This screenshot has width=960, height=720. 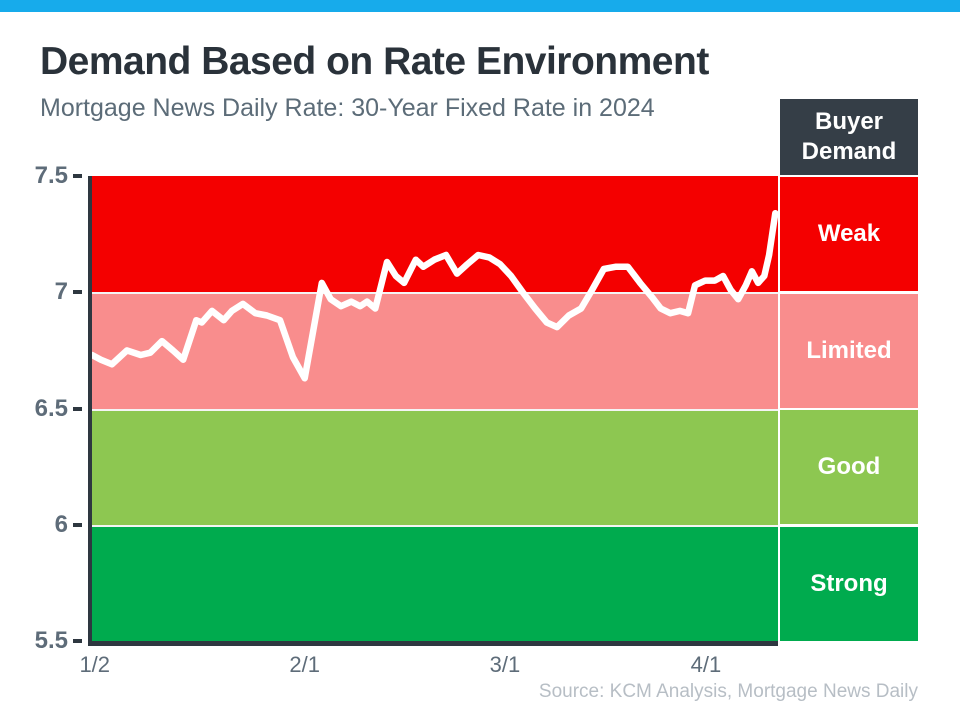 I want to click on legend-band-weak: Weak, so click(x=849, y=234).